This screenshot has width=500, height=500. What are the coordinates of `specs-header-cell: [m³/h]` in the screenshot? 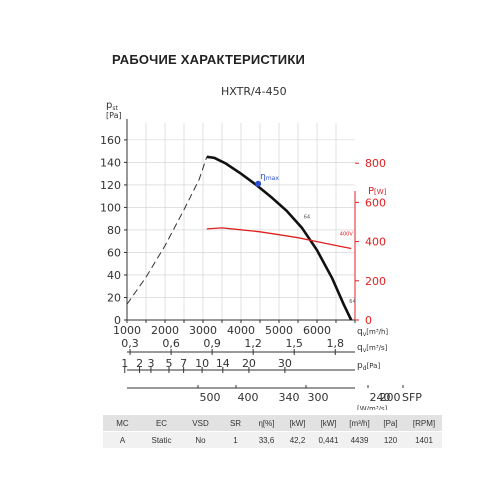 It's located at (359, 423).